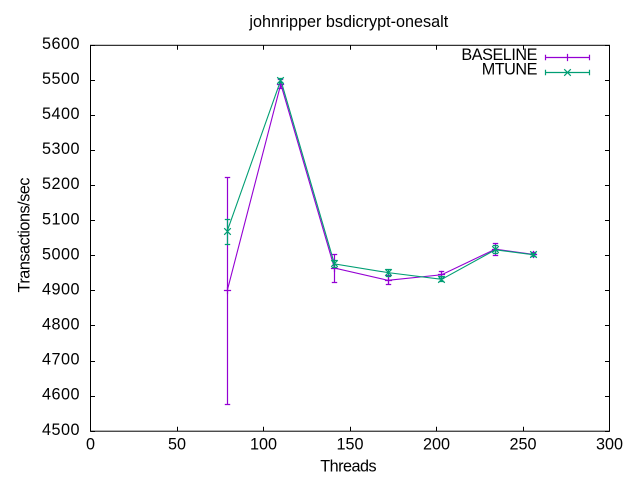 The image size is (640, 480). Describe the element at coordinates (510, 70) in the screenshot. I see `svg-text: MTUNE` at that location.